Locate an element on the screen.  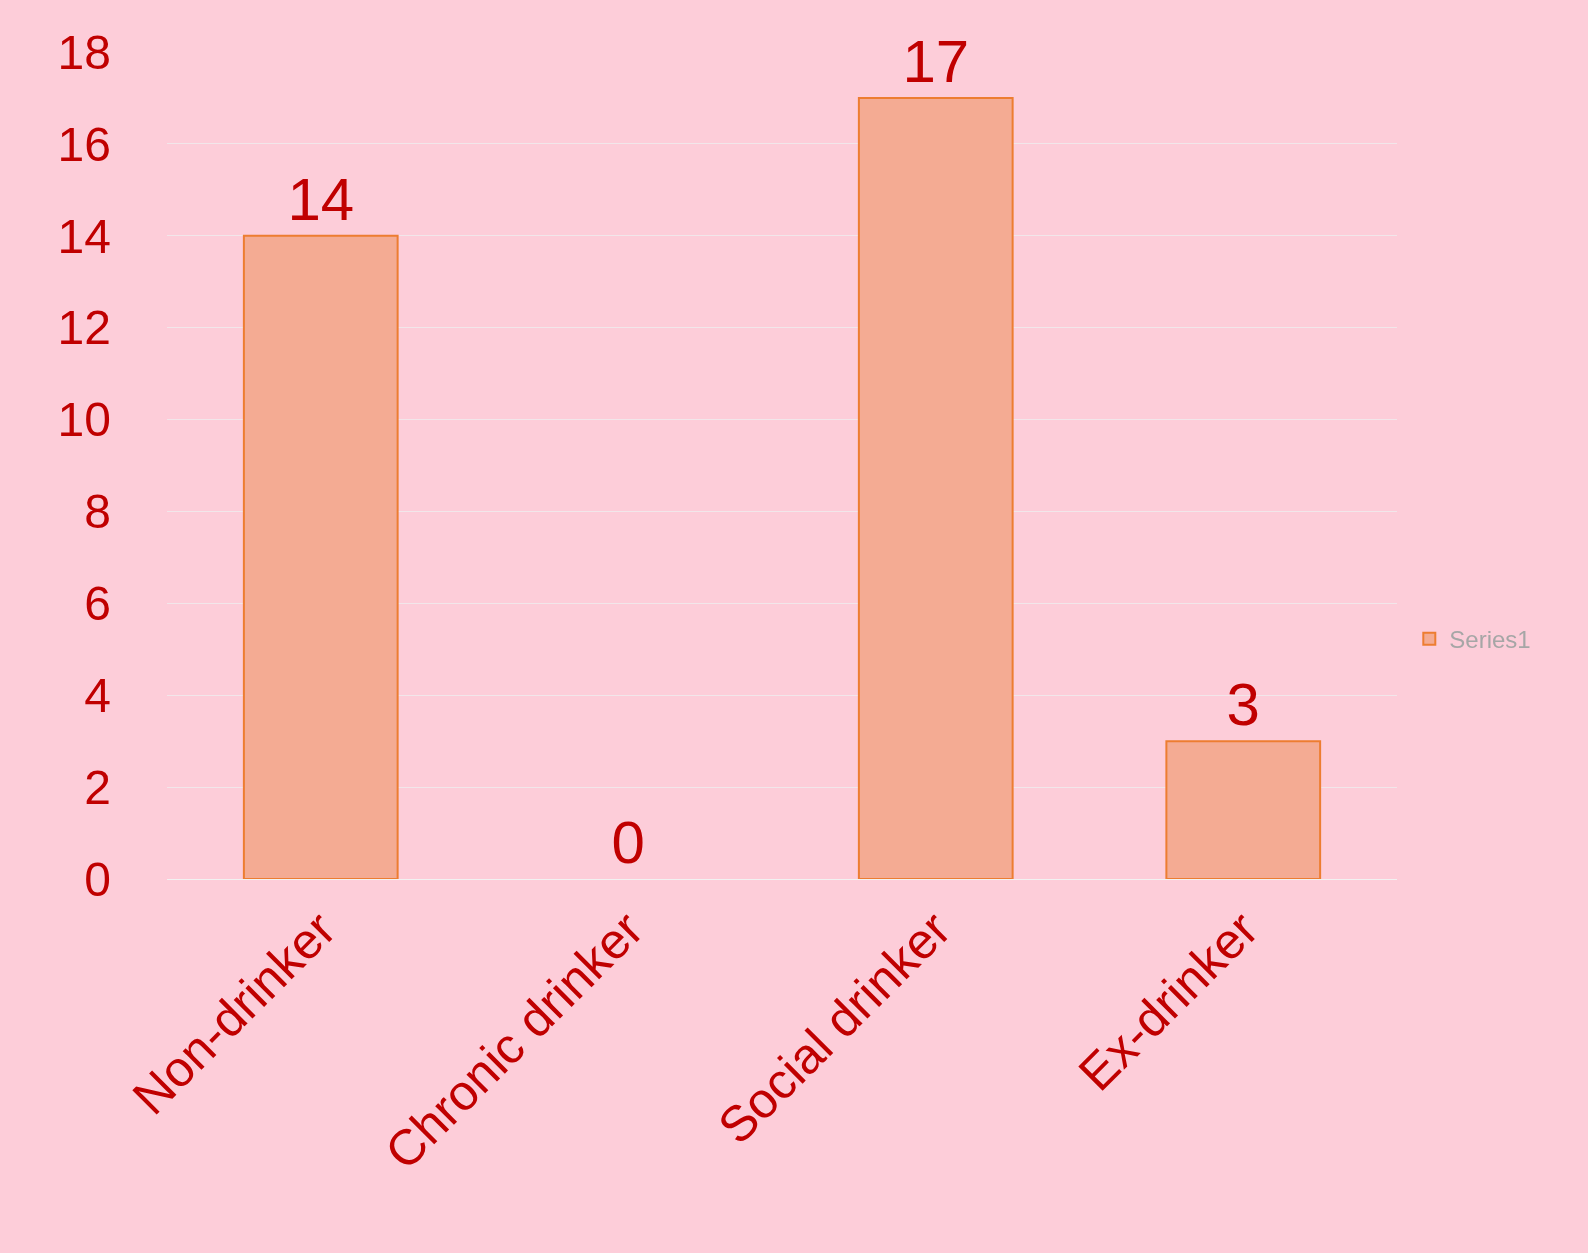
data-label: 3 is located at coordinates (1243, 705).